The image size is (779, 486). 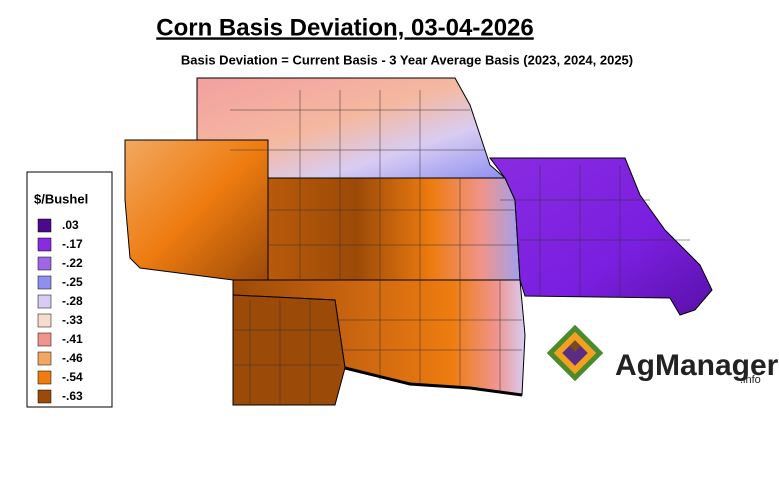 What do you see at coordinates (61, 198) in the screenshot?
I see `legend-title: $/Bushel` at bounding box center [61, 198].